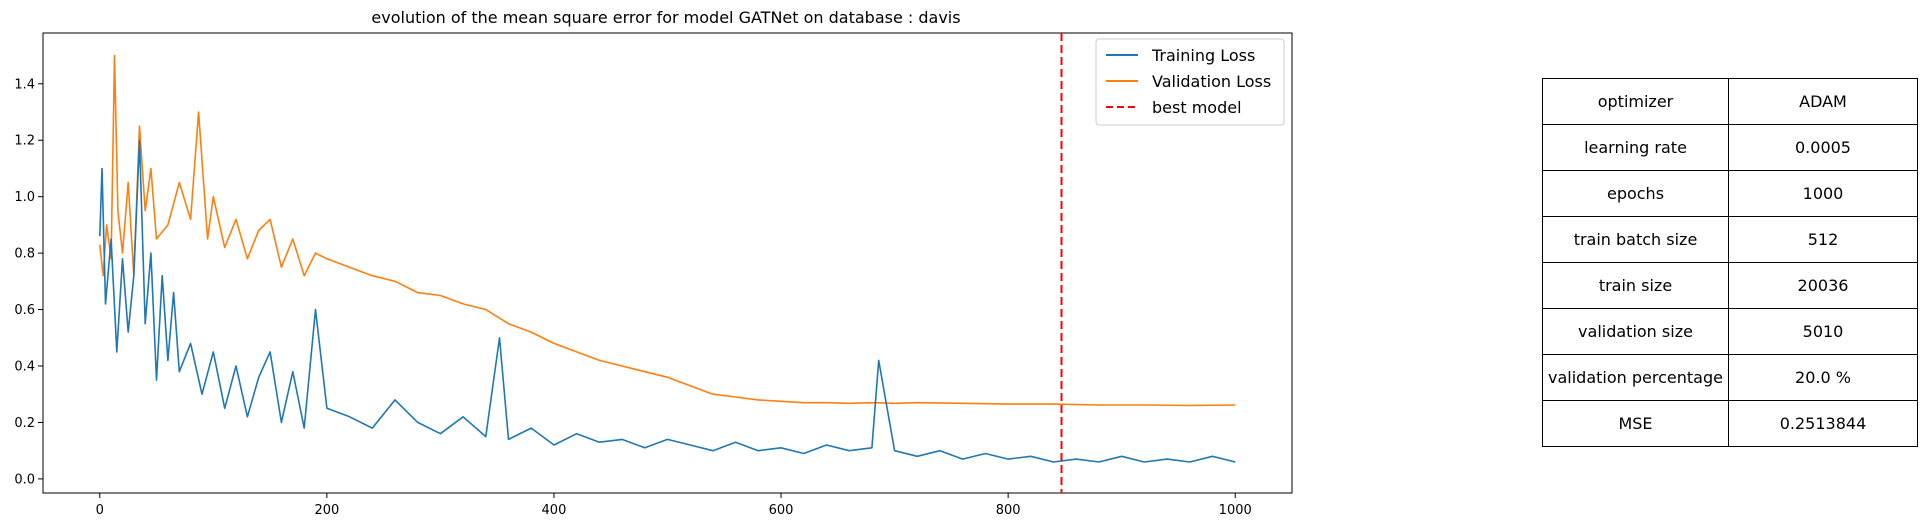 Image resolution: width=1926 pixels, height=528 pixels. I want to click on y-tick-label: 1.2, so click(24, 141).